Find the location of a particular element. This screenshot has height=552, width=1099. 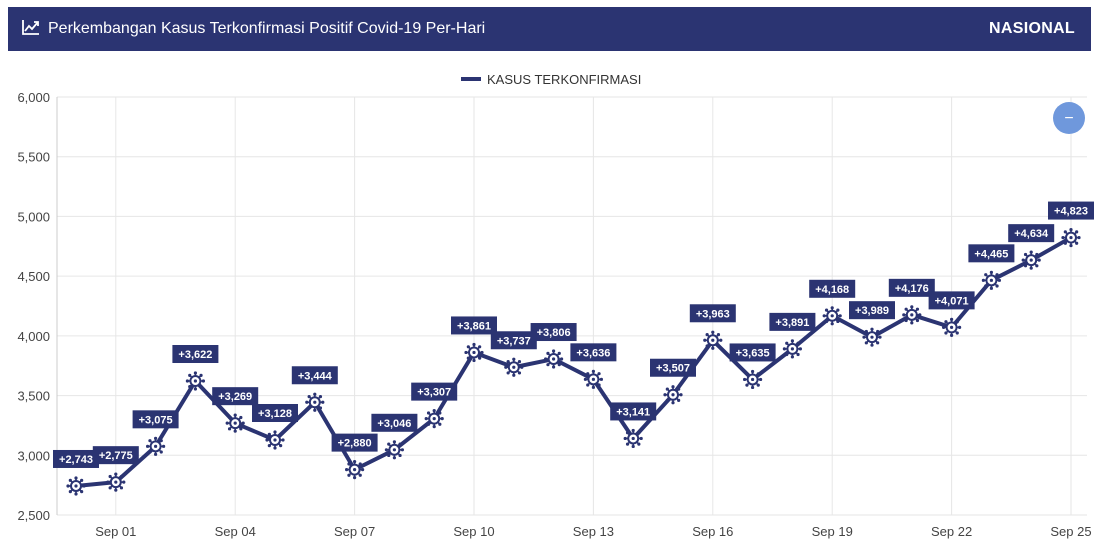

data-label-text: +4,465 is located at coordinates (991, 254).